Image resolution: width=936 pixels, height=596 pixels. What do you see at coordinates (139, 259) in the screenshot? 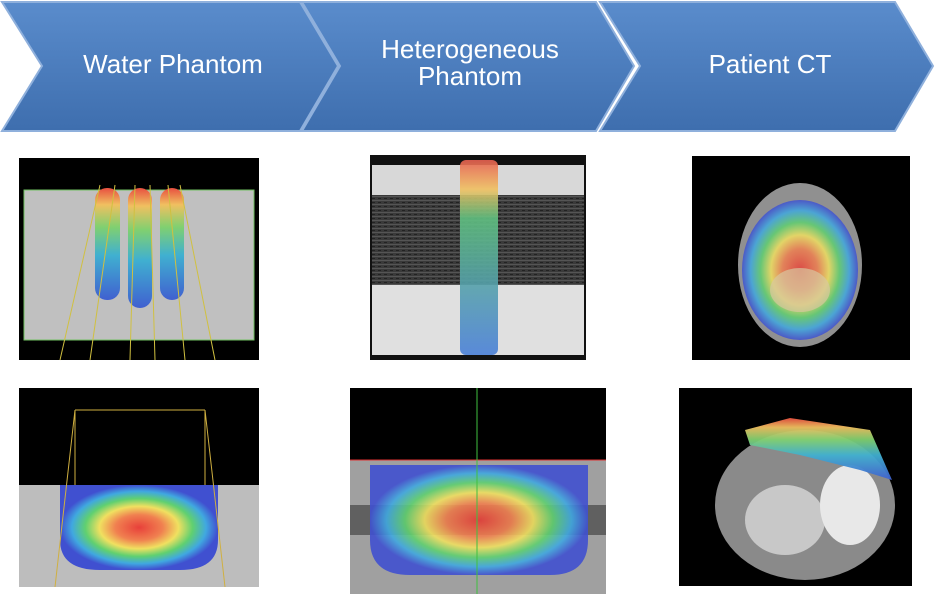
I see `water-phantom-beams` at bounding box center [139, 259].